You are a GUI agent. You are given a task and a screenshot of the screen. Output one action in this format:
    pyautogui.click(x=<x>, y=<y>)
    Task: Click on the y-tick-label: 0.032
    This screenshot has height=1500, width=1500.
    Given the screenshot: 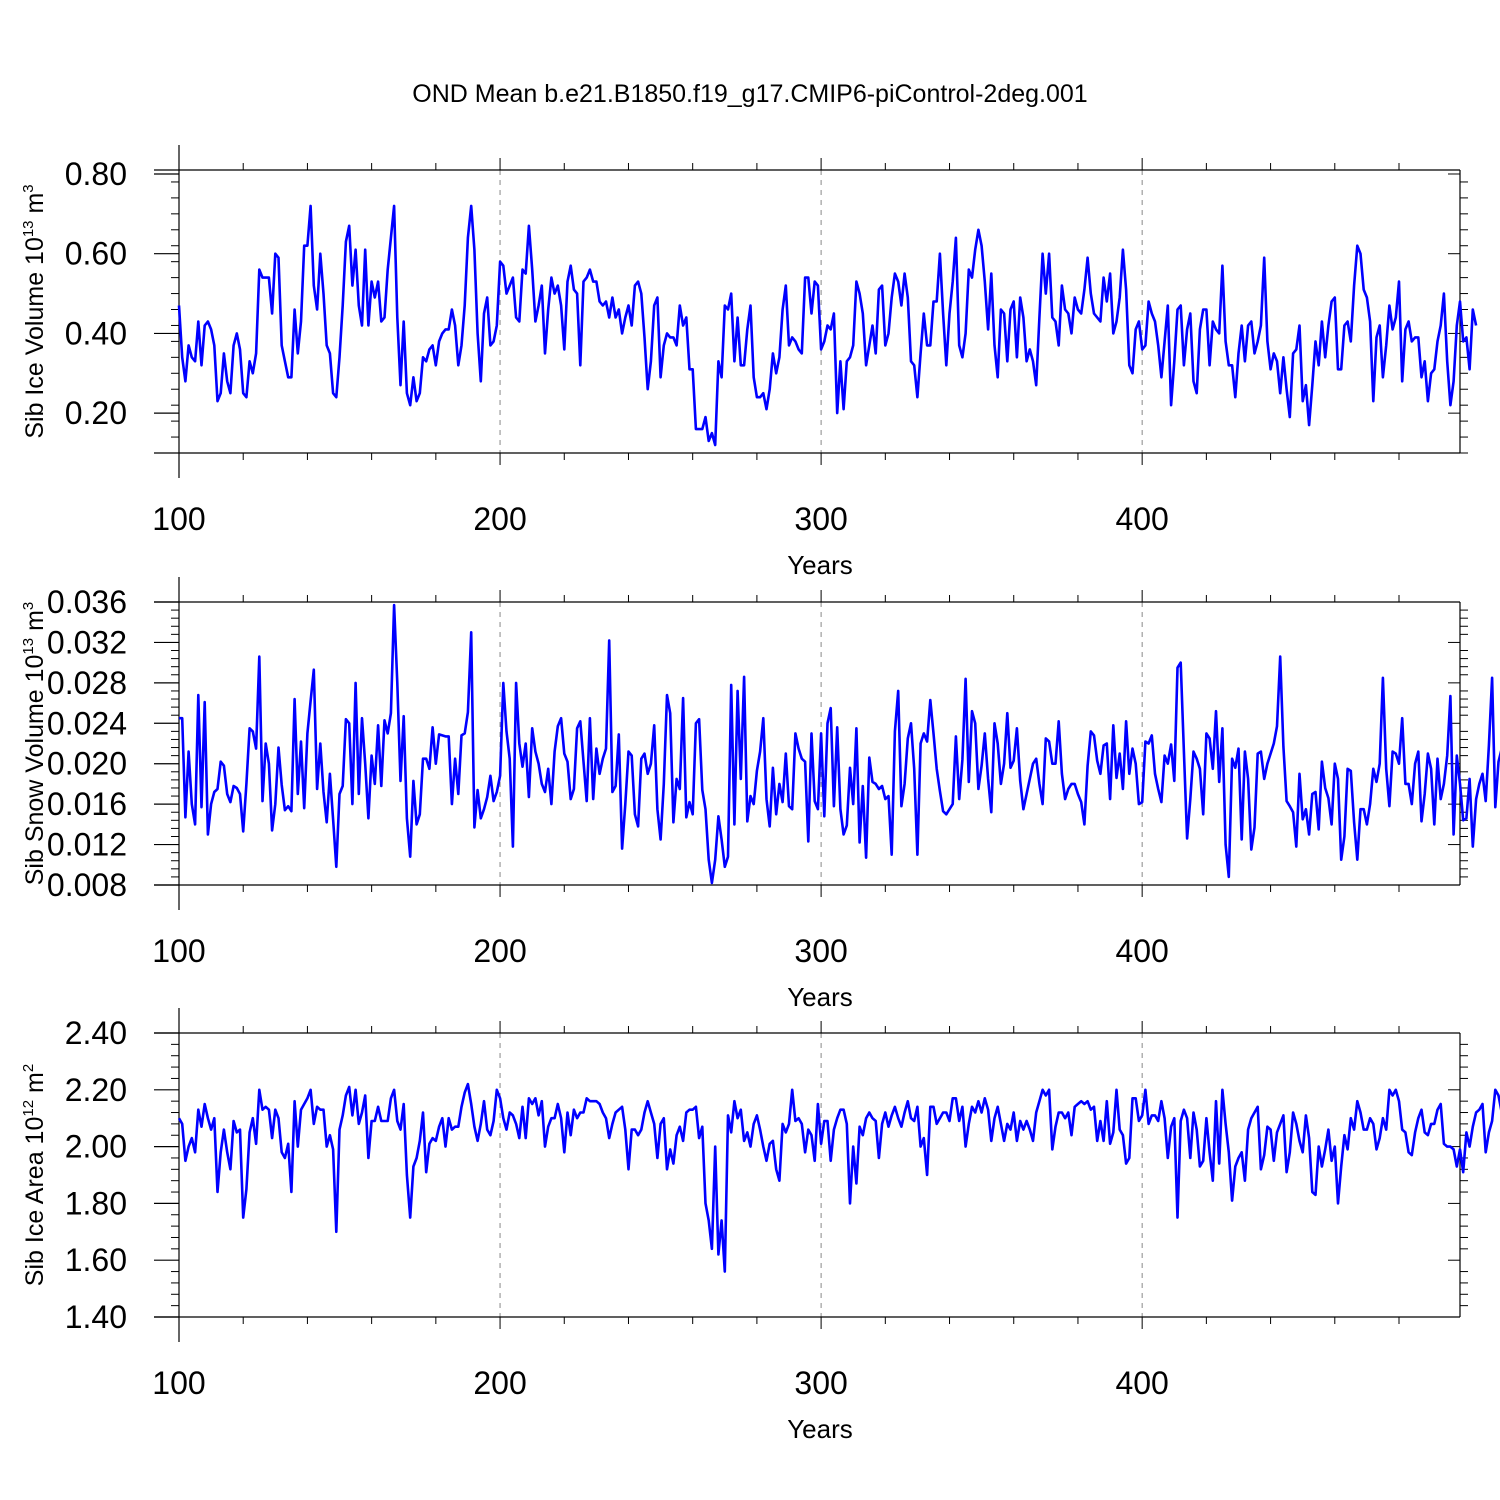 What is the action you would take?
    pyautogui.click(x=87, y=642)
    